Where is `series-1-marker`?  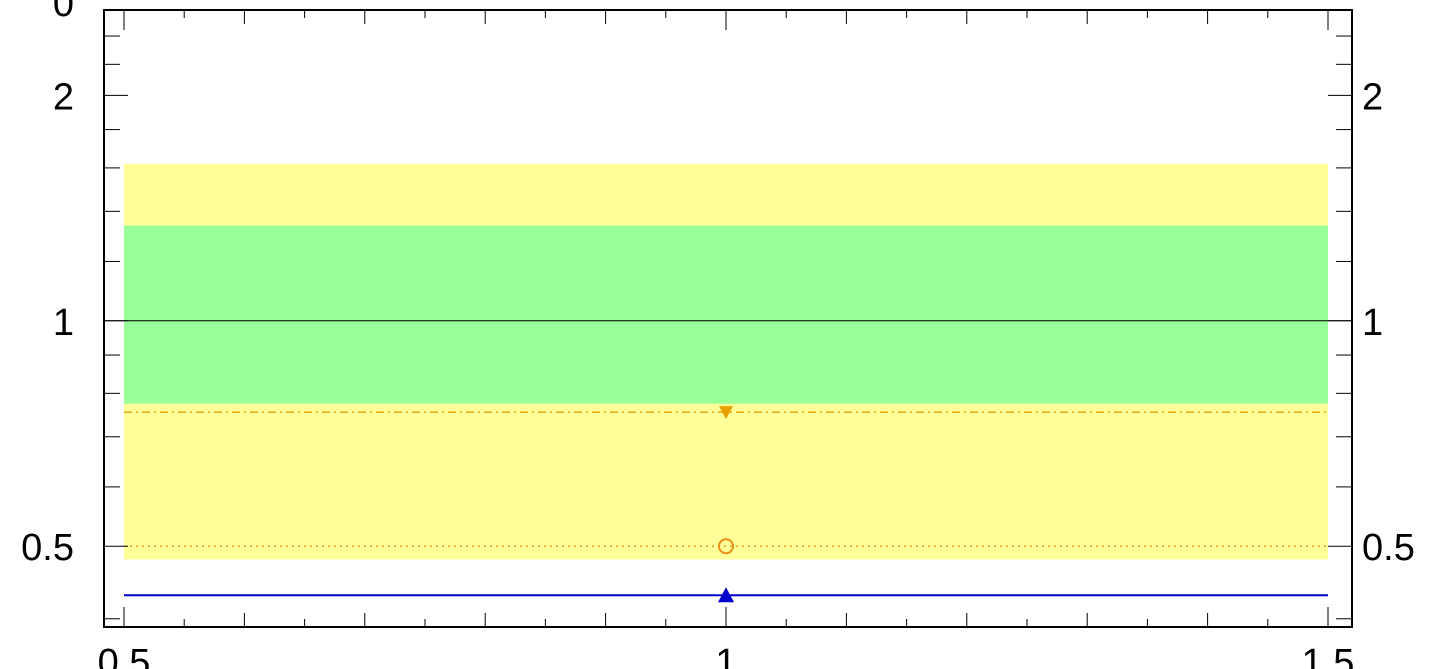
series-1-marker is located at coordinates (726, 546).